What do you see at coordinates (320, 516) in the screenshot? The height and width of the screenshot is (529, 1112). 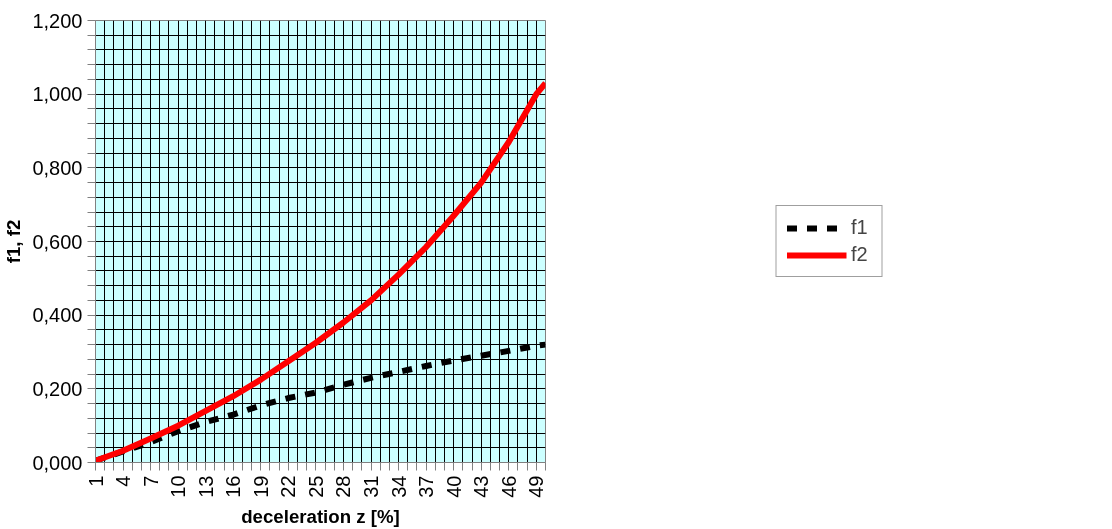 I see `x-axis-title: deceleration z [%]` at bounding box center [320, 516].